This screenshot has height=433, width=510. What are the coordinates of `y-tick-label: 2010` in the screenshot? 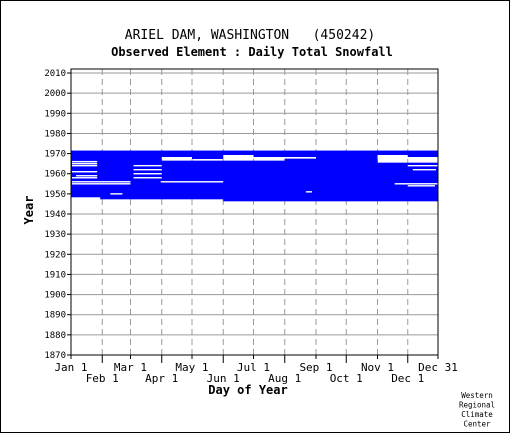 It's located at (55, 74).